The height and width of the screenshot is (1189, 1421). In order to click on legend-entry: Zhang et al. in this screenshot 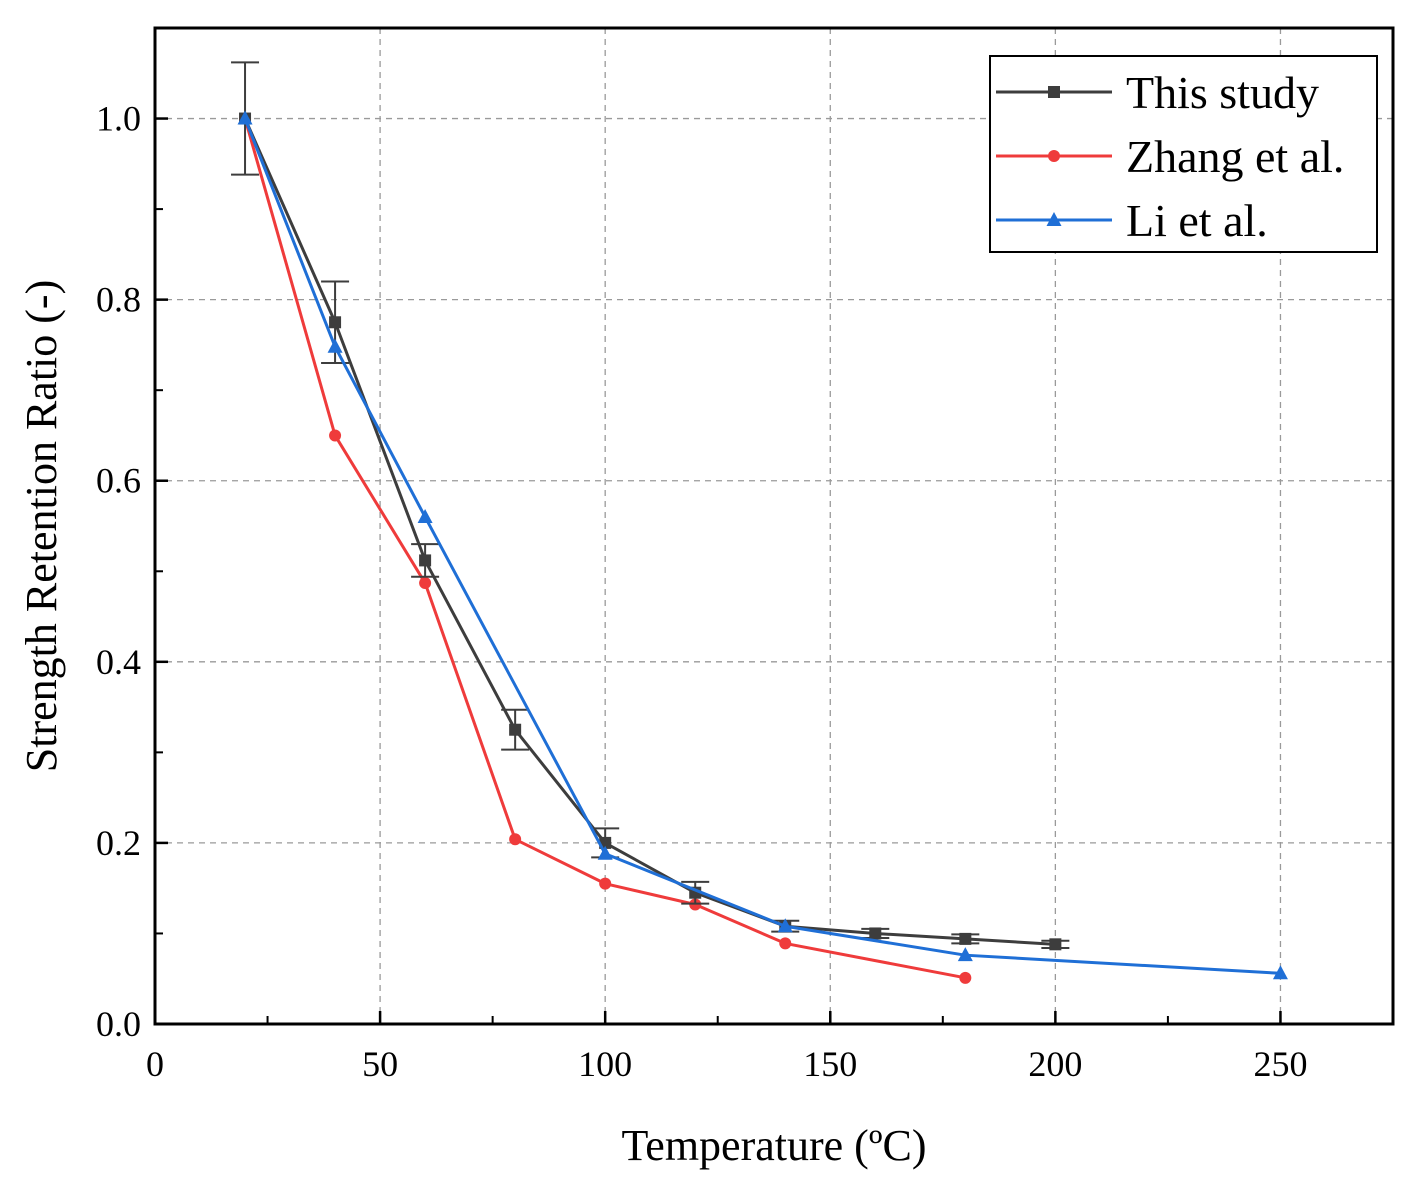, I will do `click(1170, 156)`.